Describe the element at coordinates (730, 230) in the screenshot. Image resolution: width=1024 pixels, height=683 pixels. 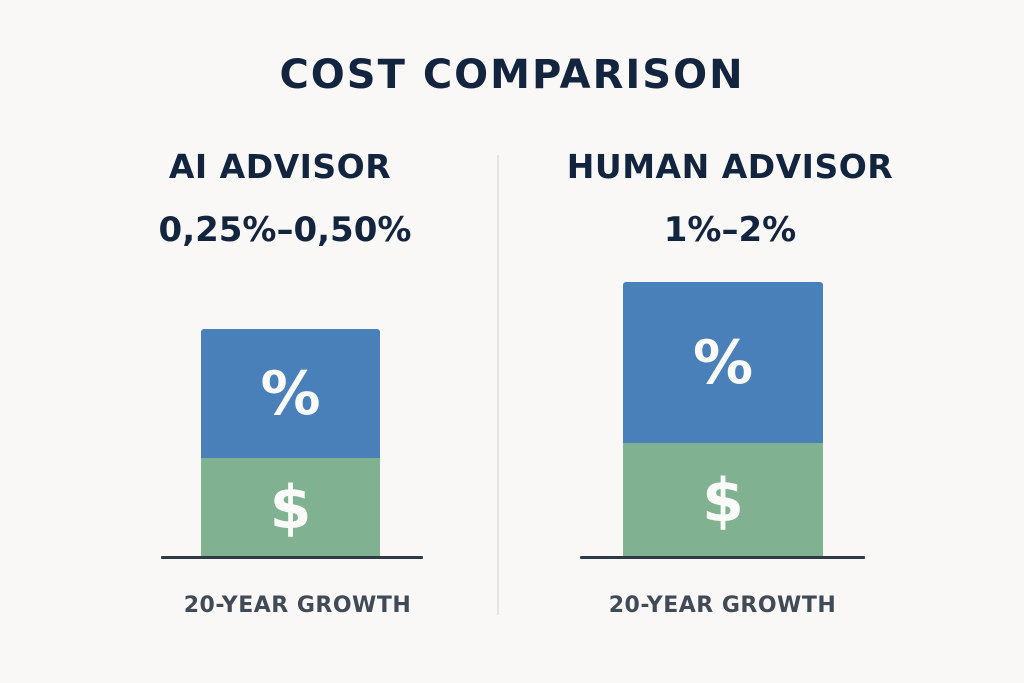
I see `human-advisor-rate: 1%–2%` at that location.